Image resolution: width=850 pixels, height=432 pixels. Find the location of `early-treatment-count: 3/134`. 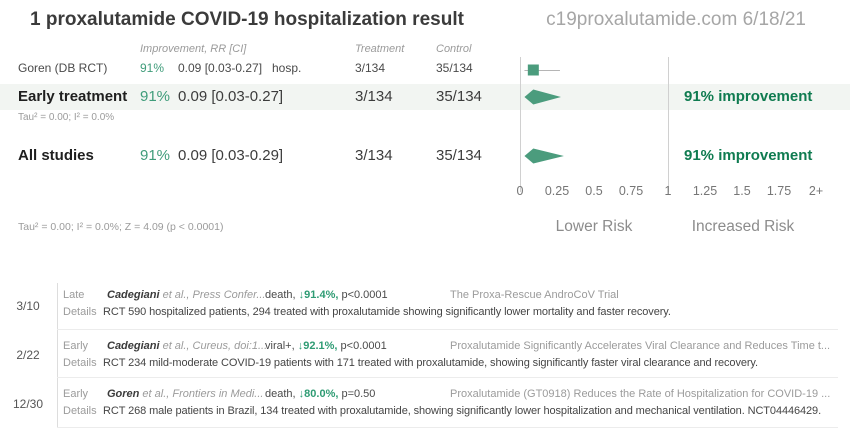

early-treatment-count: 3/134 is located at coordinates (374, 96).